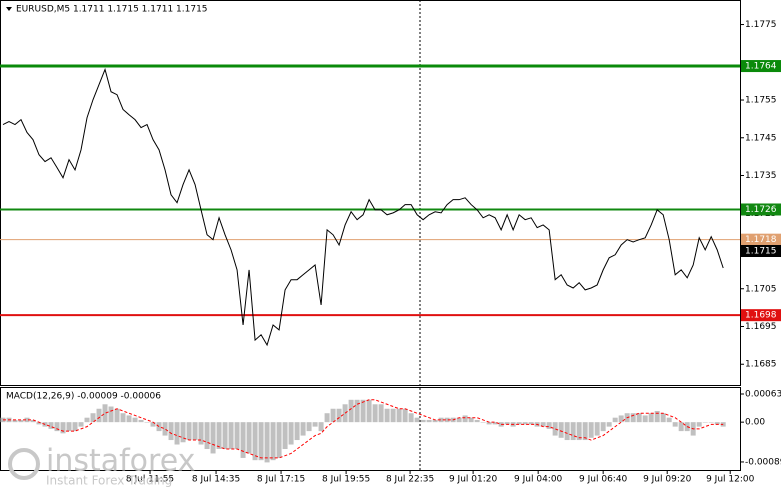 The height and width of the screenshot is (489, 781). Describe the element at coordinates (761, 365) in the screenshot. I see `y-tick-label: 1.1685` at that location.